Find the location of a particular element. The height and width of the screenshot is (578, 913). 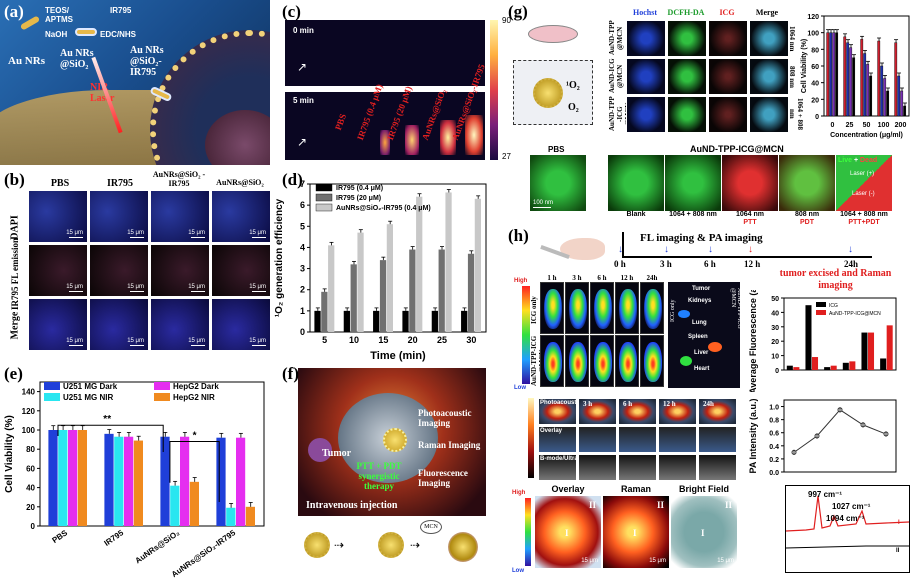

organ-side-a: ICG only is located at coordinates (673, 311).